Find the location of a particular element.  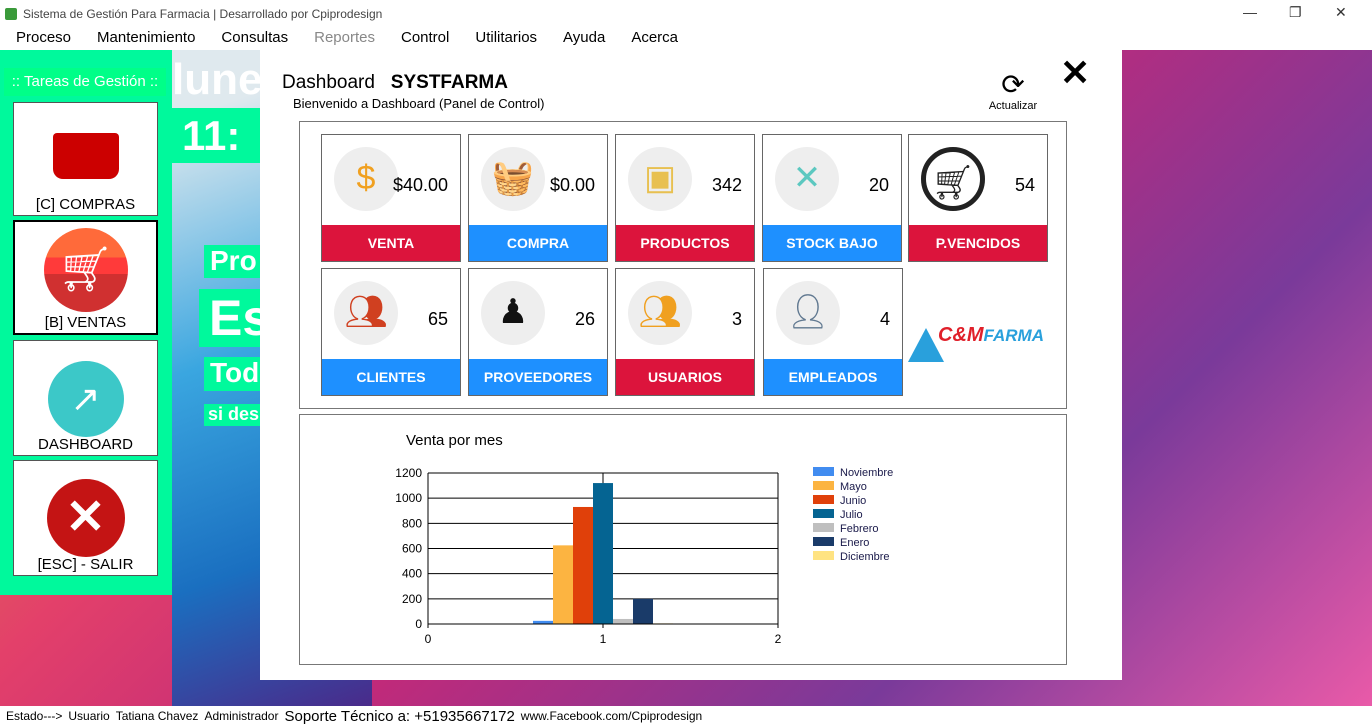

card-label: USUARIOS is located at coordinates (685, 377).